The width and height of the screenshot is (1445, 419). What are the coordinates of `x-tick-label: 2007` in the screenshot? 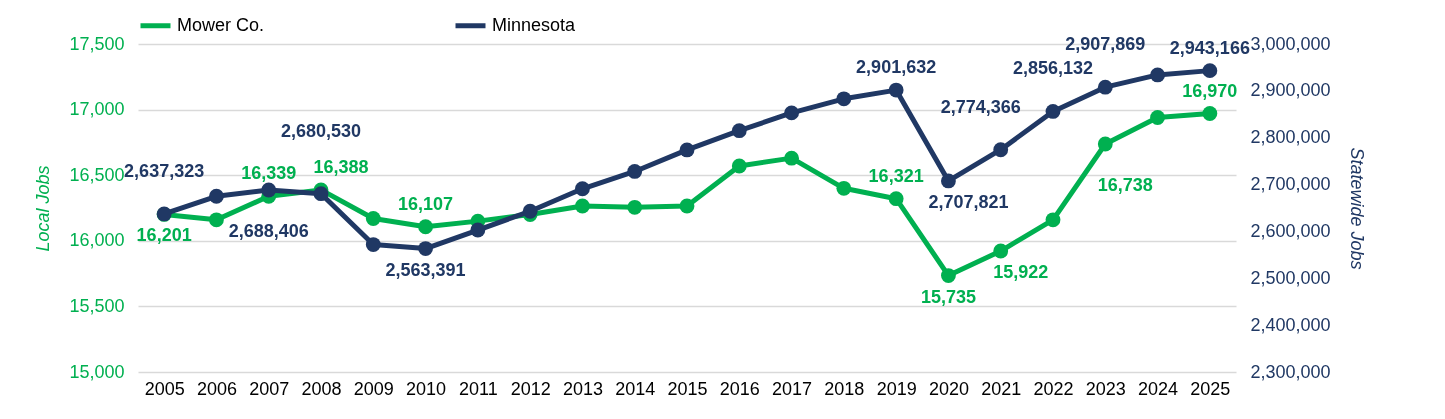 It's located at (269, 388).